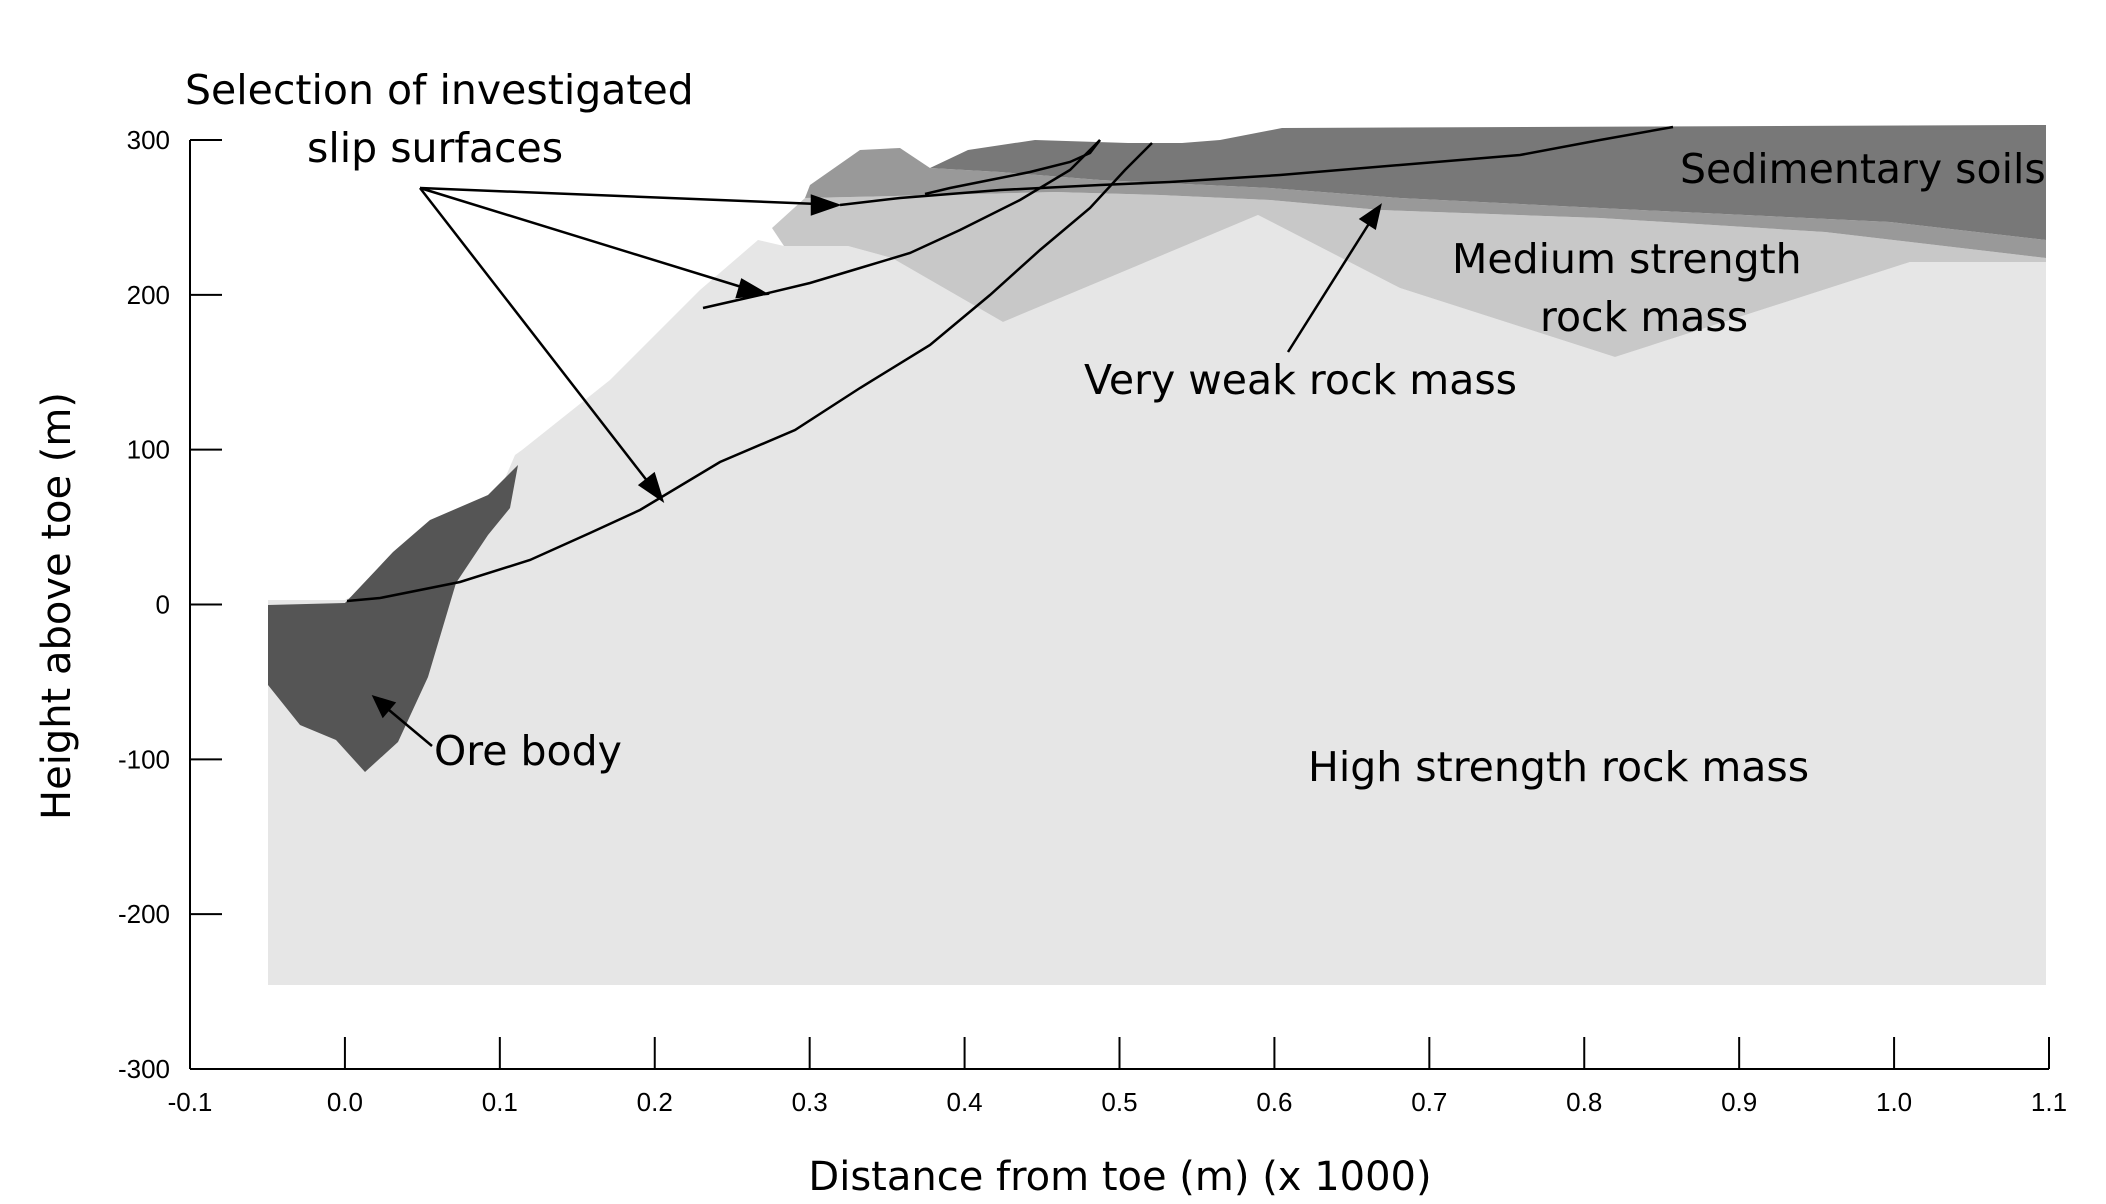 Image resolution: width=2106 pixels, height=1204 pixels. I want to click on x-ticks: -0.1 0.0 0.1 0.2 0.3 0.4 0.5 0.6 0.7 0.8 0.9 1.0 1.1, so click(1117, 1077).